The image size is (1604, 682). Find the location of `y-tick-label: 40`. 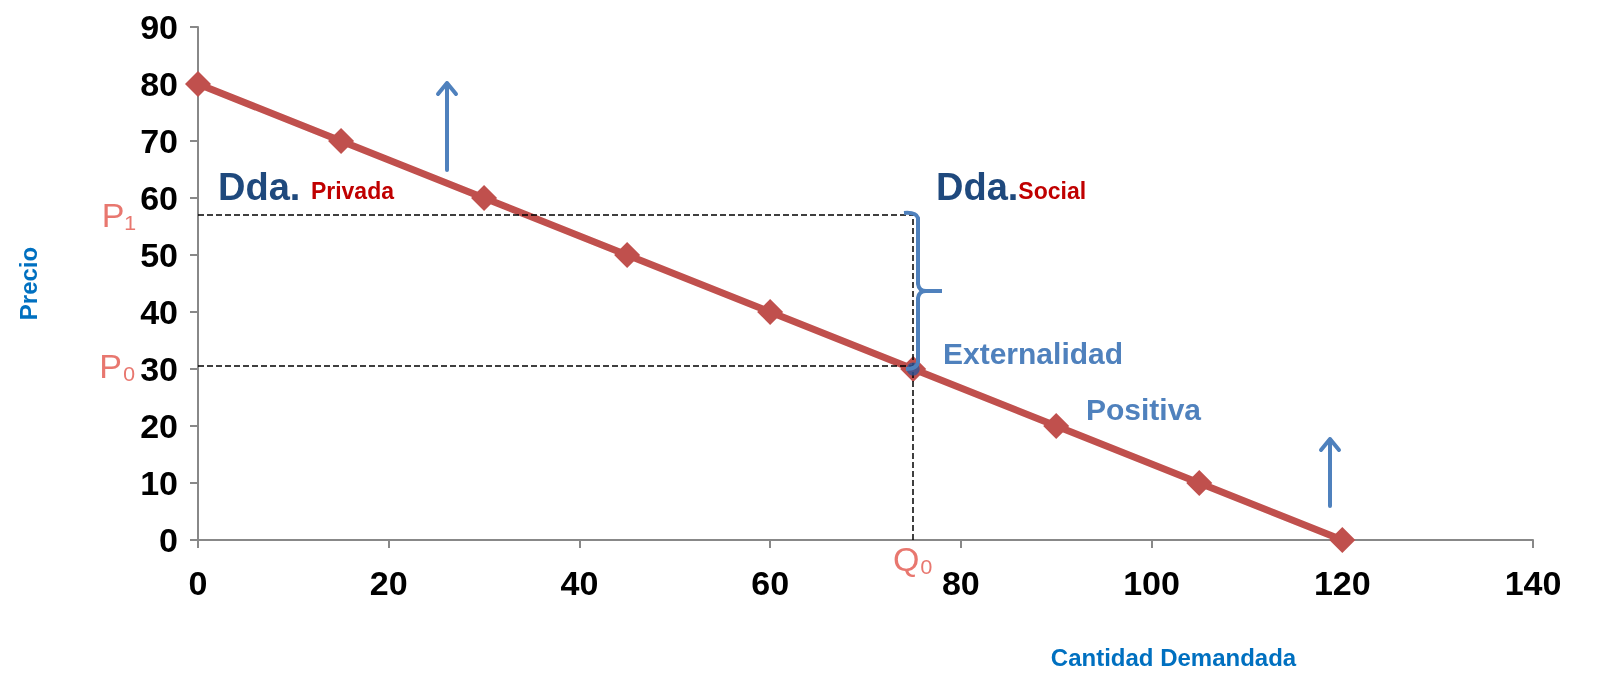

y-tick-label: 40 is located at coordinates (159, 312).